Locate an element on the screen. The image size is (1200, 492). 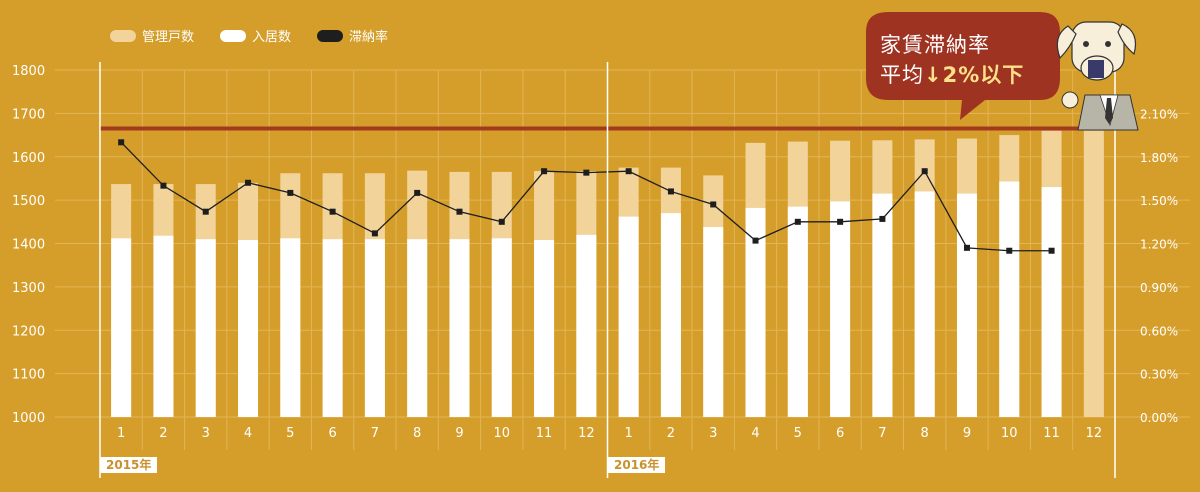
x-tick-label: 2 is located at coordinates (671, 433).